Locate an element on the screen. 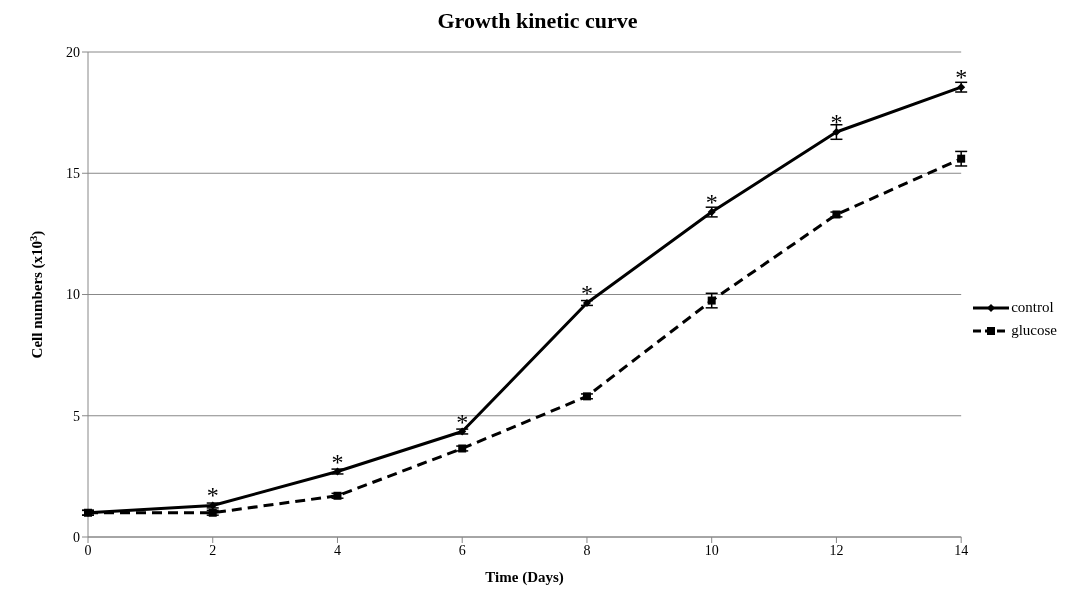 Image resolution: width=1075 pixels, height=605 pixels. x-axis-title: Time (Days) is located at coordinates (524, 577).